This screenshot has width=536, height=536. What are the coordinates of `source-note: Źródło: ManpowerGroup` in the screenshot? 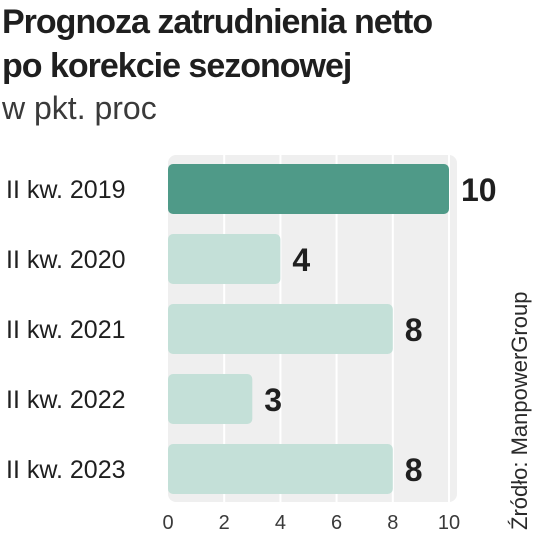 It's located at (519, 410).